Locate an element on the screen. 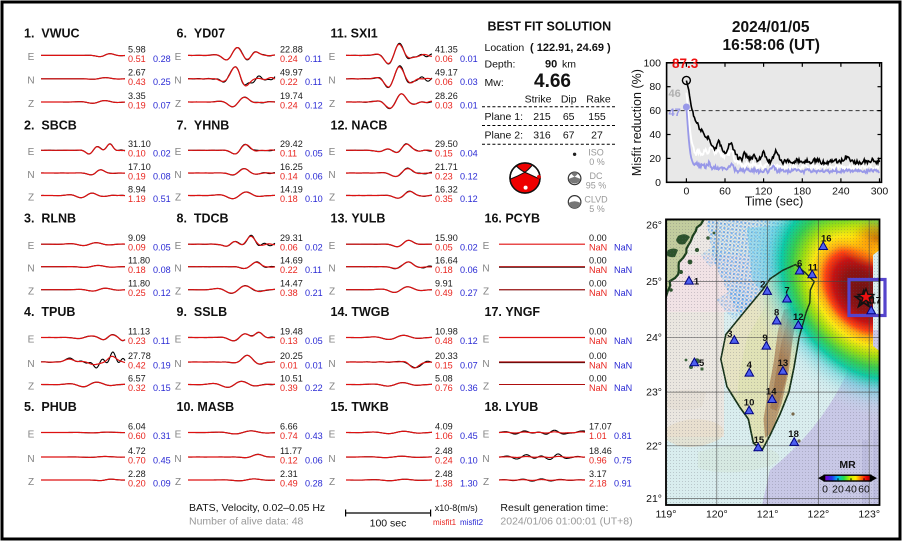 The height and width of the screenshot is (546, 902). svg-text: 47 is located at coordinates (675, 113).